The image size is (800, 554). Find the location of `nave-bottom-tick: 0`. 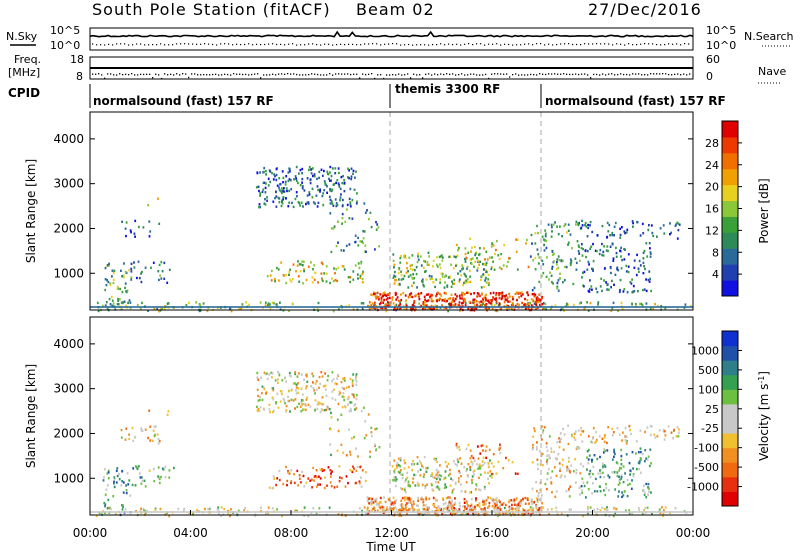

nave-bottom-tick: 0 is located at coordinates (709, 76).